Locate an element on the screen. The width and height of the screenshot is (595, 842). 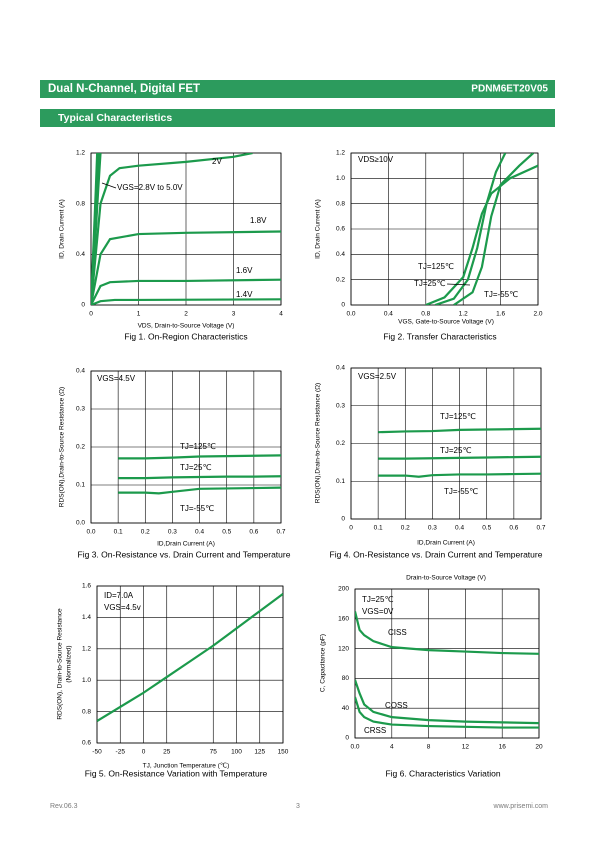
y-tick-label: 0.4 is located at coordinates (340, 254).